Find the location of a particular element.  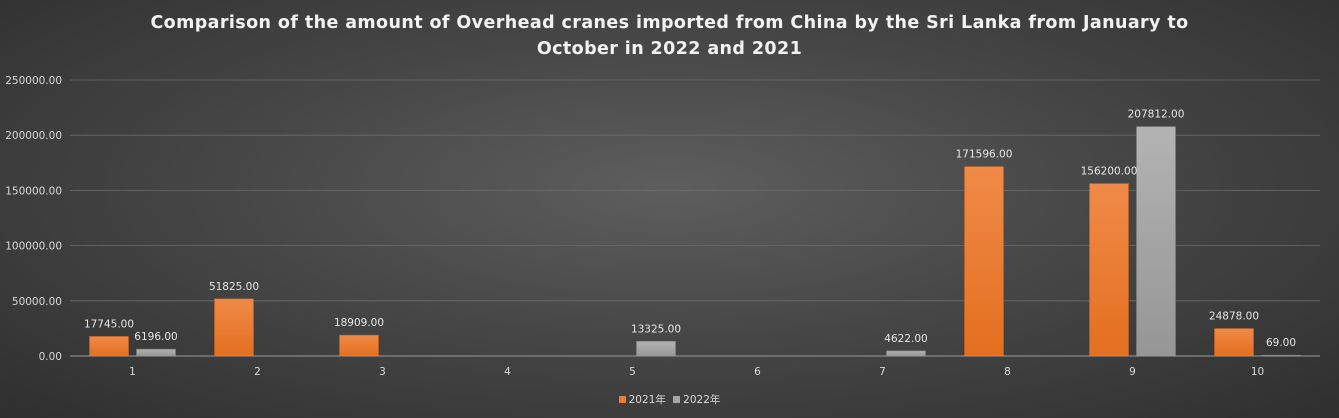

x-tick-label: 8 is located at coordinates (1007, 372).